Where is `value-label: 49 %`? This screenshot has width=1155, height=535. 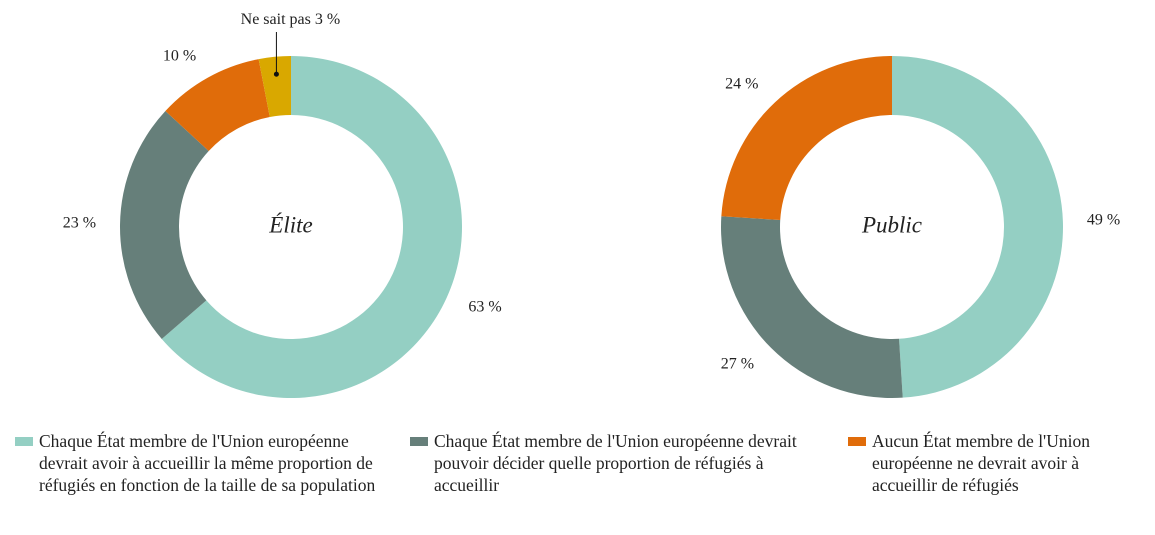
value-label: 49 % is located at coordinates (1103, 220).